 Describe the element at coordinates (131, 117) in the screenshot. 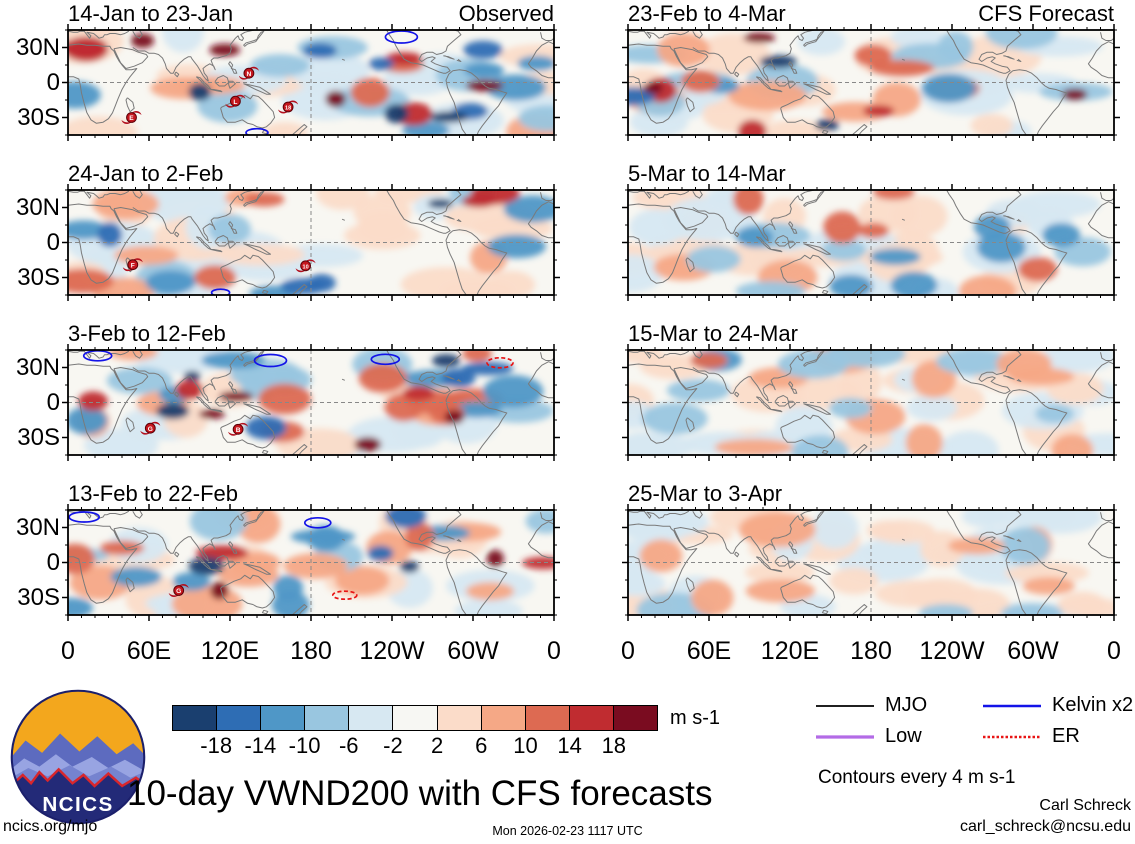

I see `cyclone-icon: E` at that location.